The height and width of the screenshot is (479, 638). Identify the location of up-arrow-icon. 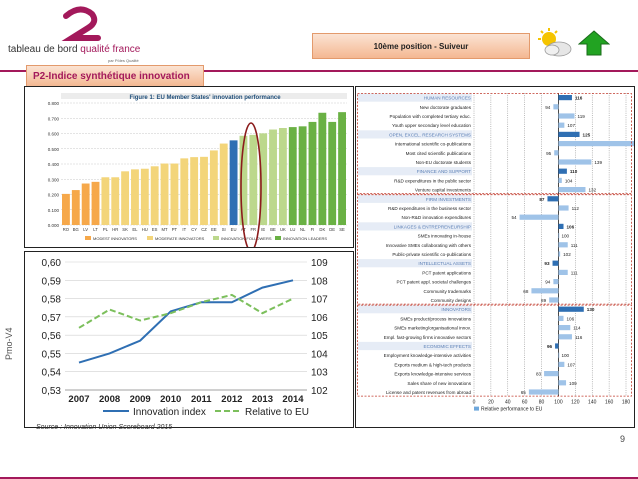
(594, 43).